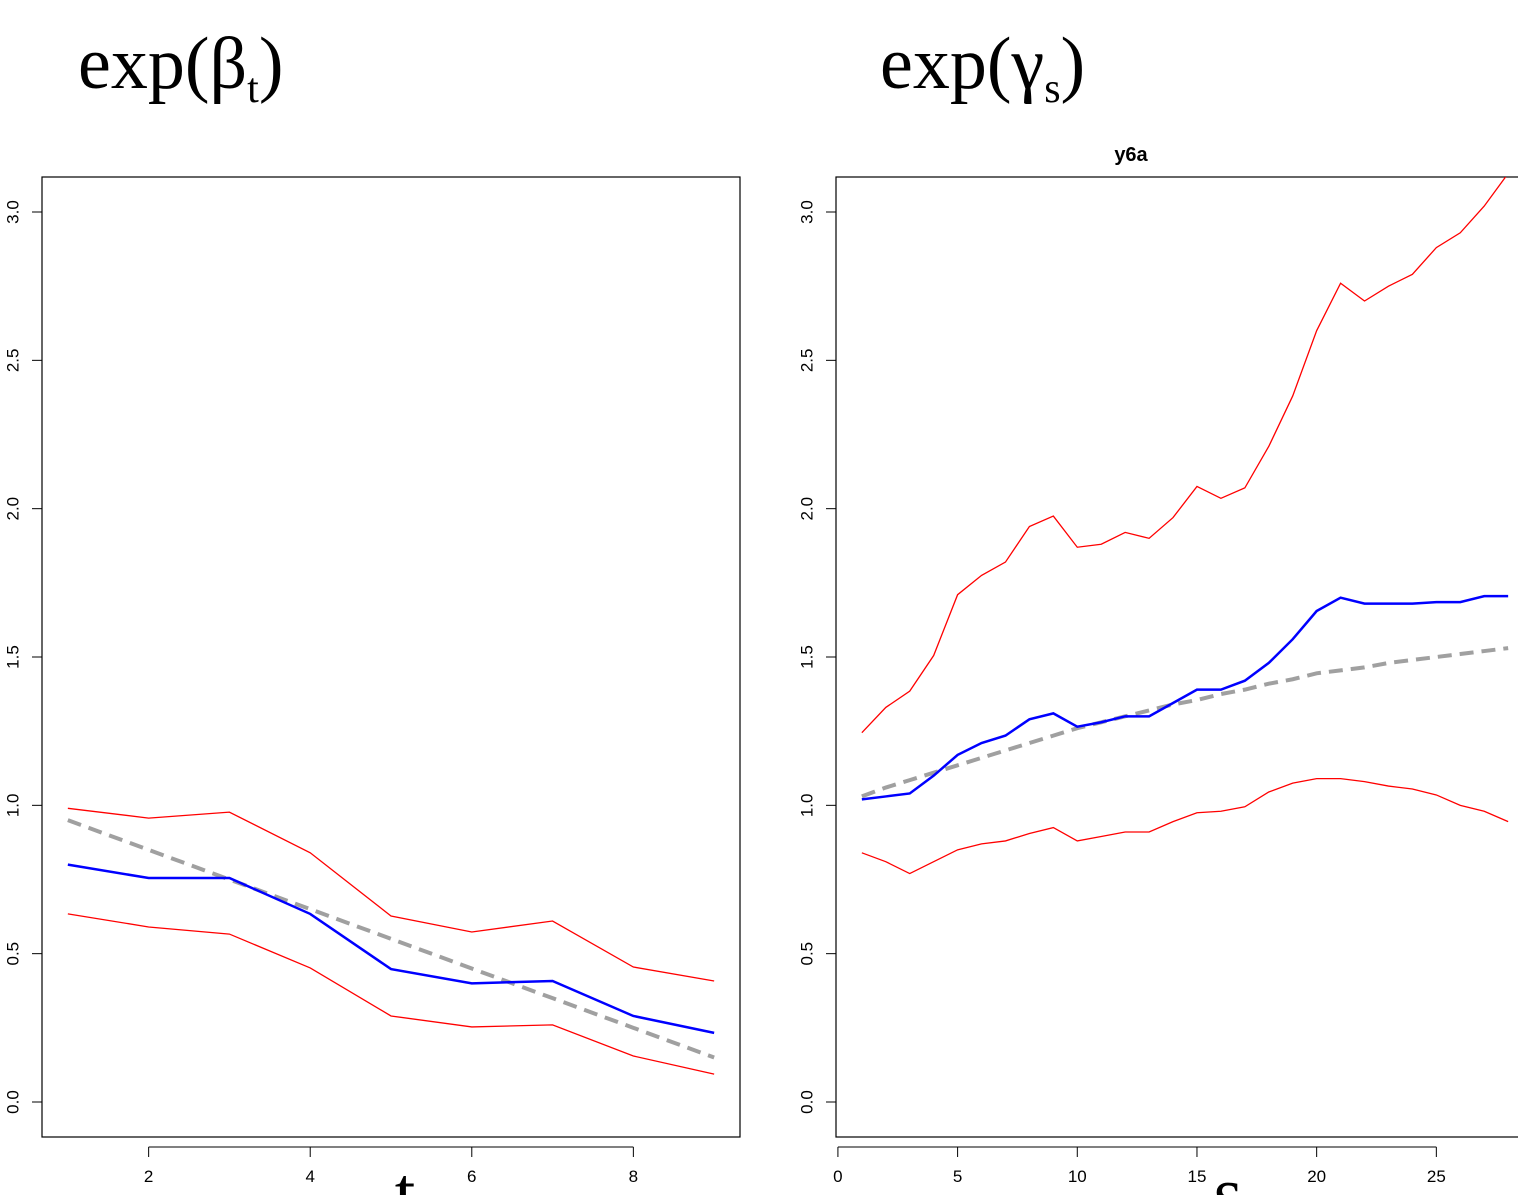 This screenshot has width=1518, height=1195. What do you see at coordinates (1316, 1176) in the screenshot?
I see `x-tick-label: 20` at bounding box center [1316, 1176].